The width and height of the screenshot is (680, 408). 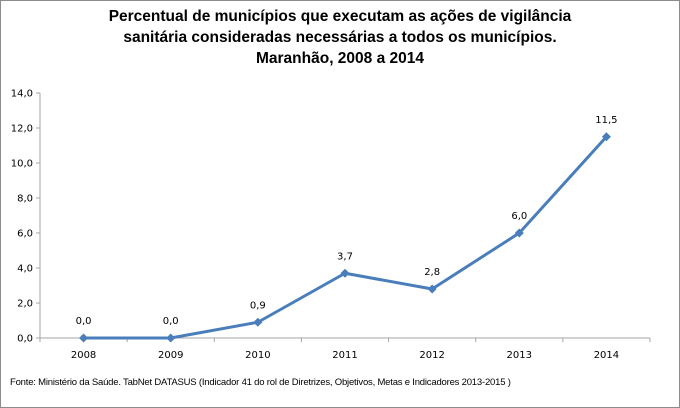 What do you see at coordinates (340, 58) in the screenshot?
I see `chart-title-line-3: Maranhão, 2008 a 2014` at bounding box center [340, 58].